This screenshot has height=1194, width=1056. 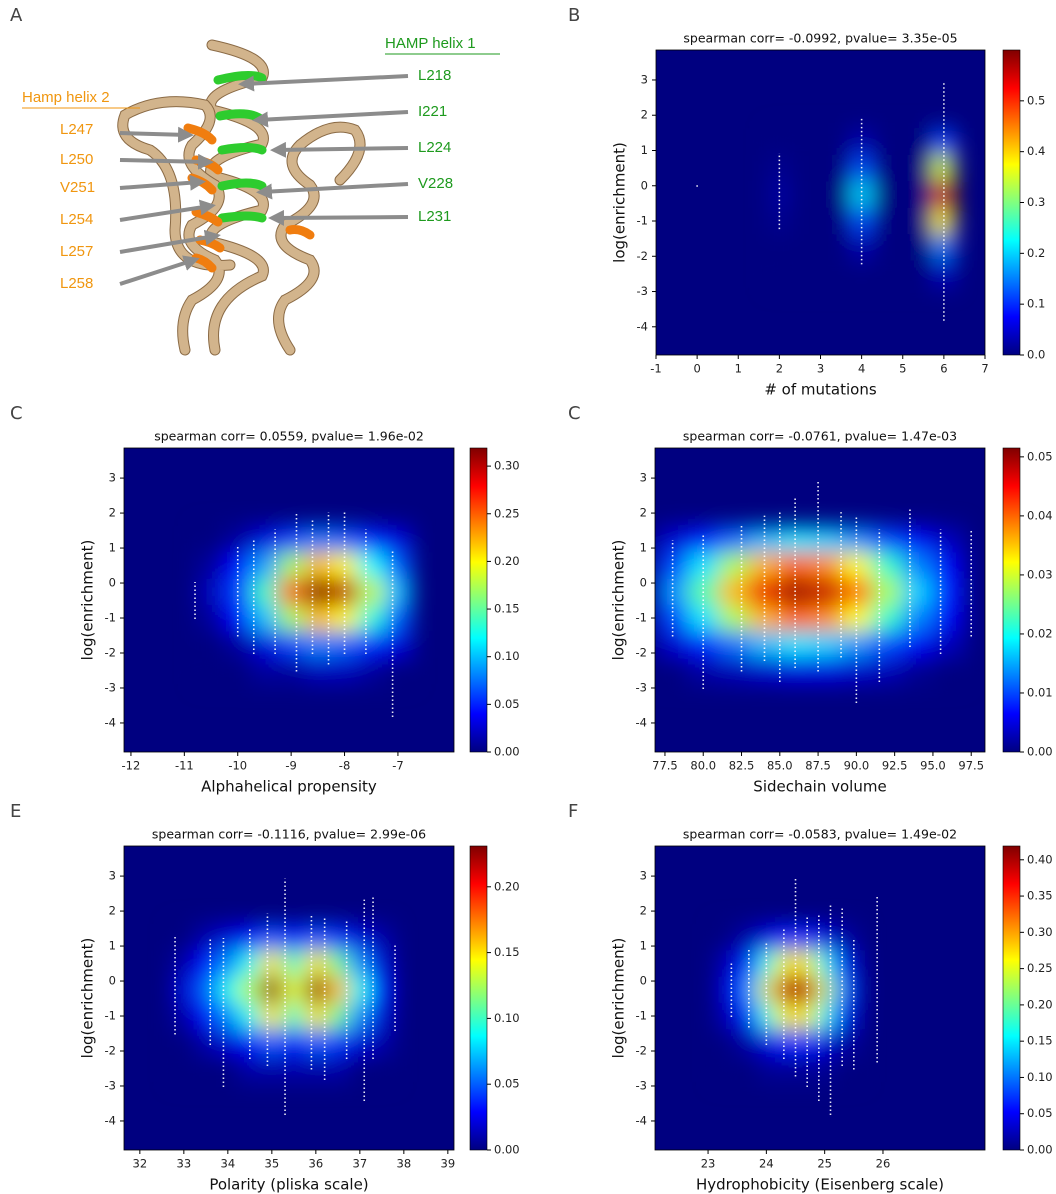 I want to click on colorbar-tick-label: 0.5, so click(x=1036, y=100).